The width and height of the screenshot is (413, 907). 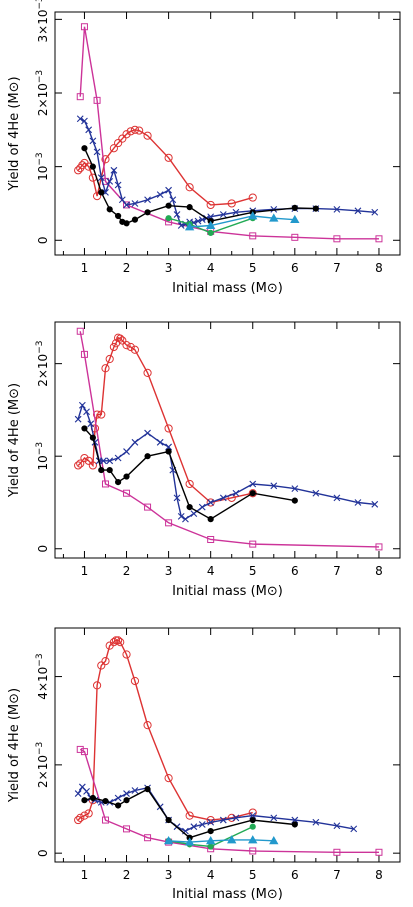 What do you see at coordinates (42, 765) in the screenshot?
I see `y-tick-label: 2×10−3` at bounding box center [42, 765].